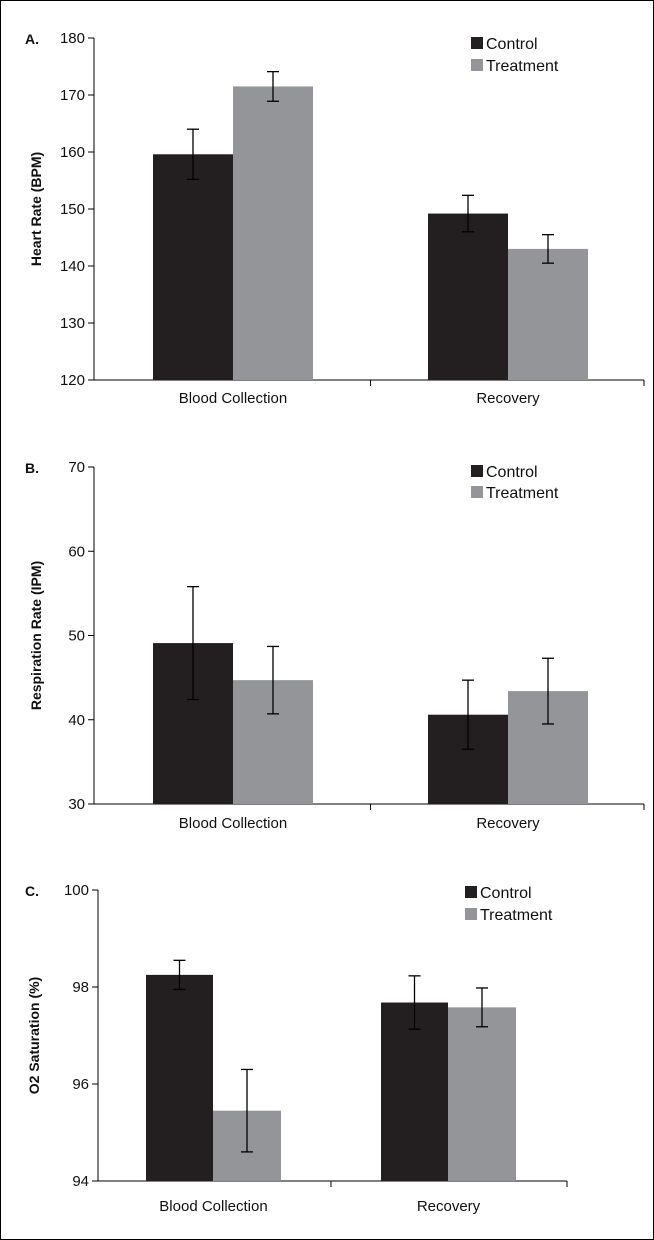 Image resolution: width=654 pixels, height=1240 pixels. Describe the element at coordinates (72, 209) in the screenshot. I see `y-tick-label: 150` at that location.